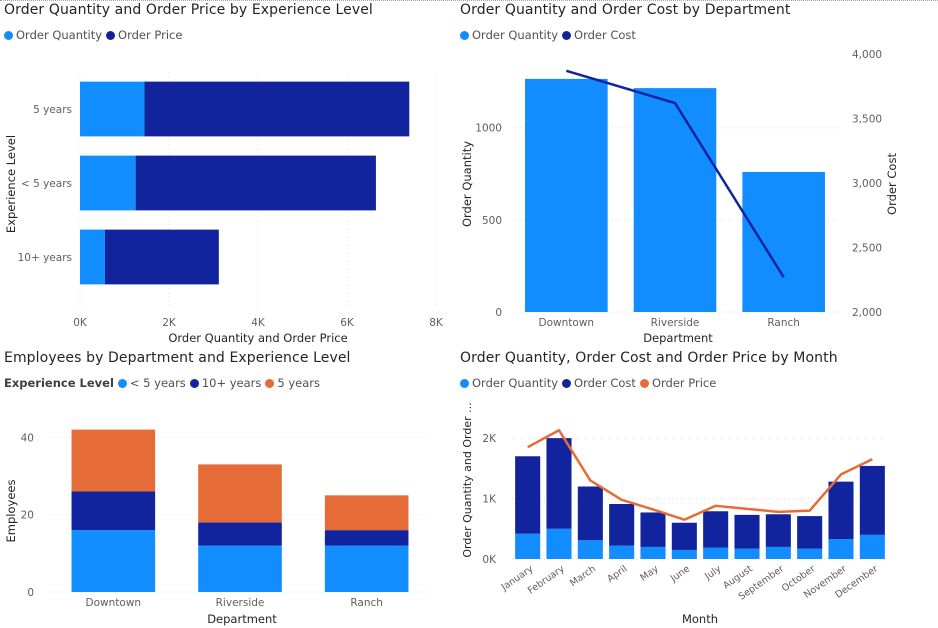 This screenshot has width=938, height=628. What do you see at coordinates (59, 383) in the screenshot?
I see `legend-title: Experience Level` at bounding box center [59, 383].